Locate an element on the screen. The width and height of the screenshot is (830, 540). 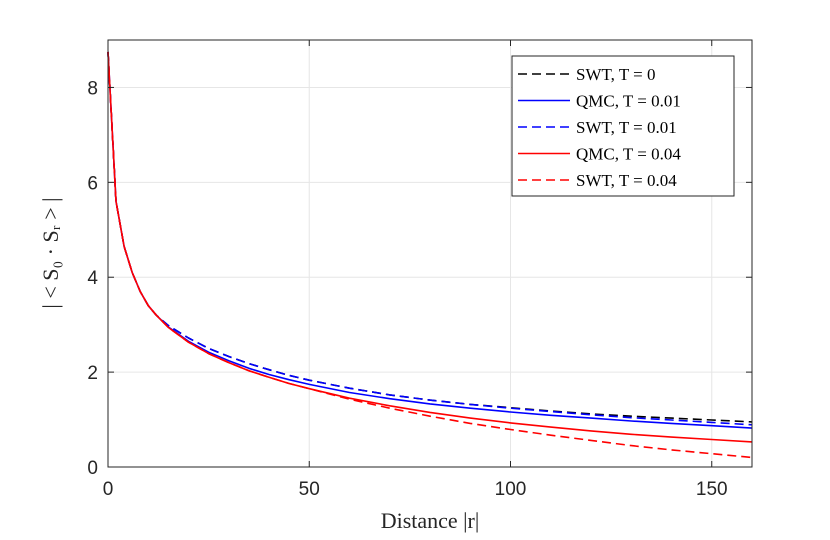
legend-label-1: QMC, T = 0.01 is located at coordinates (628, 101).